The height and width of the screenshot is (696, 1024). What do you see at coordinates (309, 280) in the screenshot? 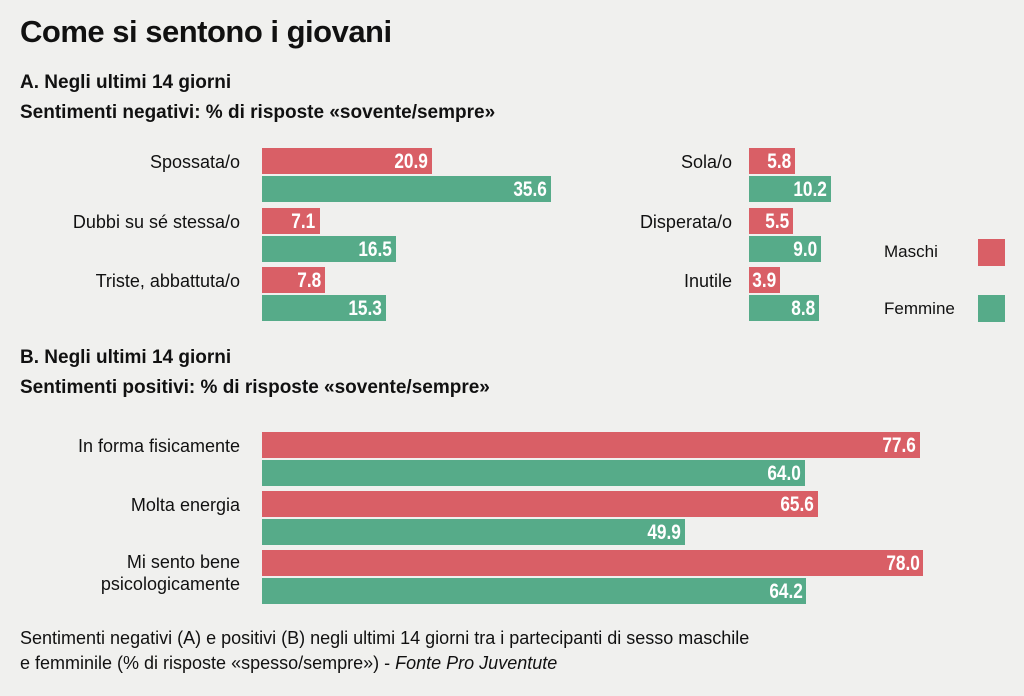
I see `data-label: 7.8` at bounding box center [309, 280].